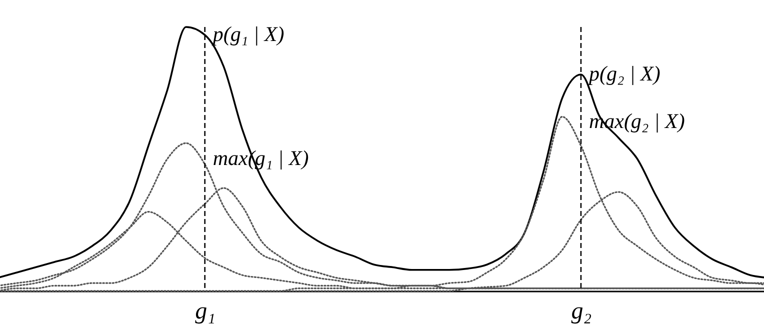 The width and height of the screenshot is (764, 332). I want to click on annotation: p(g₁ | X), so click(247, 34).